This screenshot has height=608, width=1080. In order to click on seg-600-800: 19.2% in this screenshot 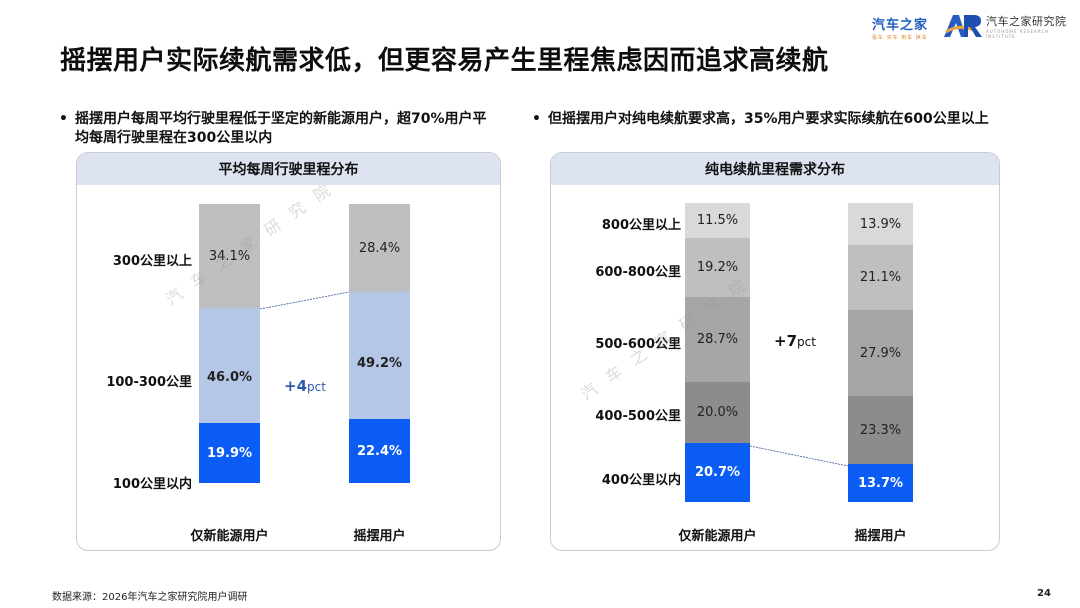, I will do `click(717, 267)`.